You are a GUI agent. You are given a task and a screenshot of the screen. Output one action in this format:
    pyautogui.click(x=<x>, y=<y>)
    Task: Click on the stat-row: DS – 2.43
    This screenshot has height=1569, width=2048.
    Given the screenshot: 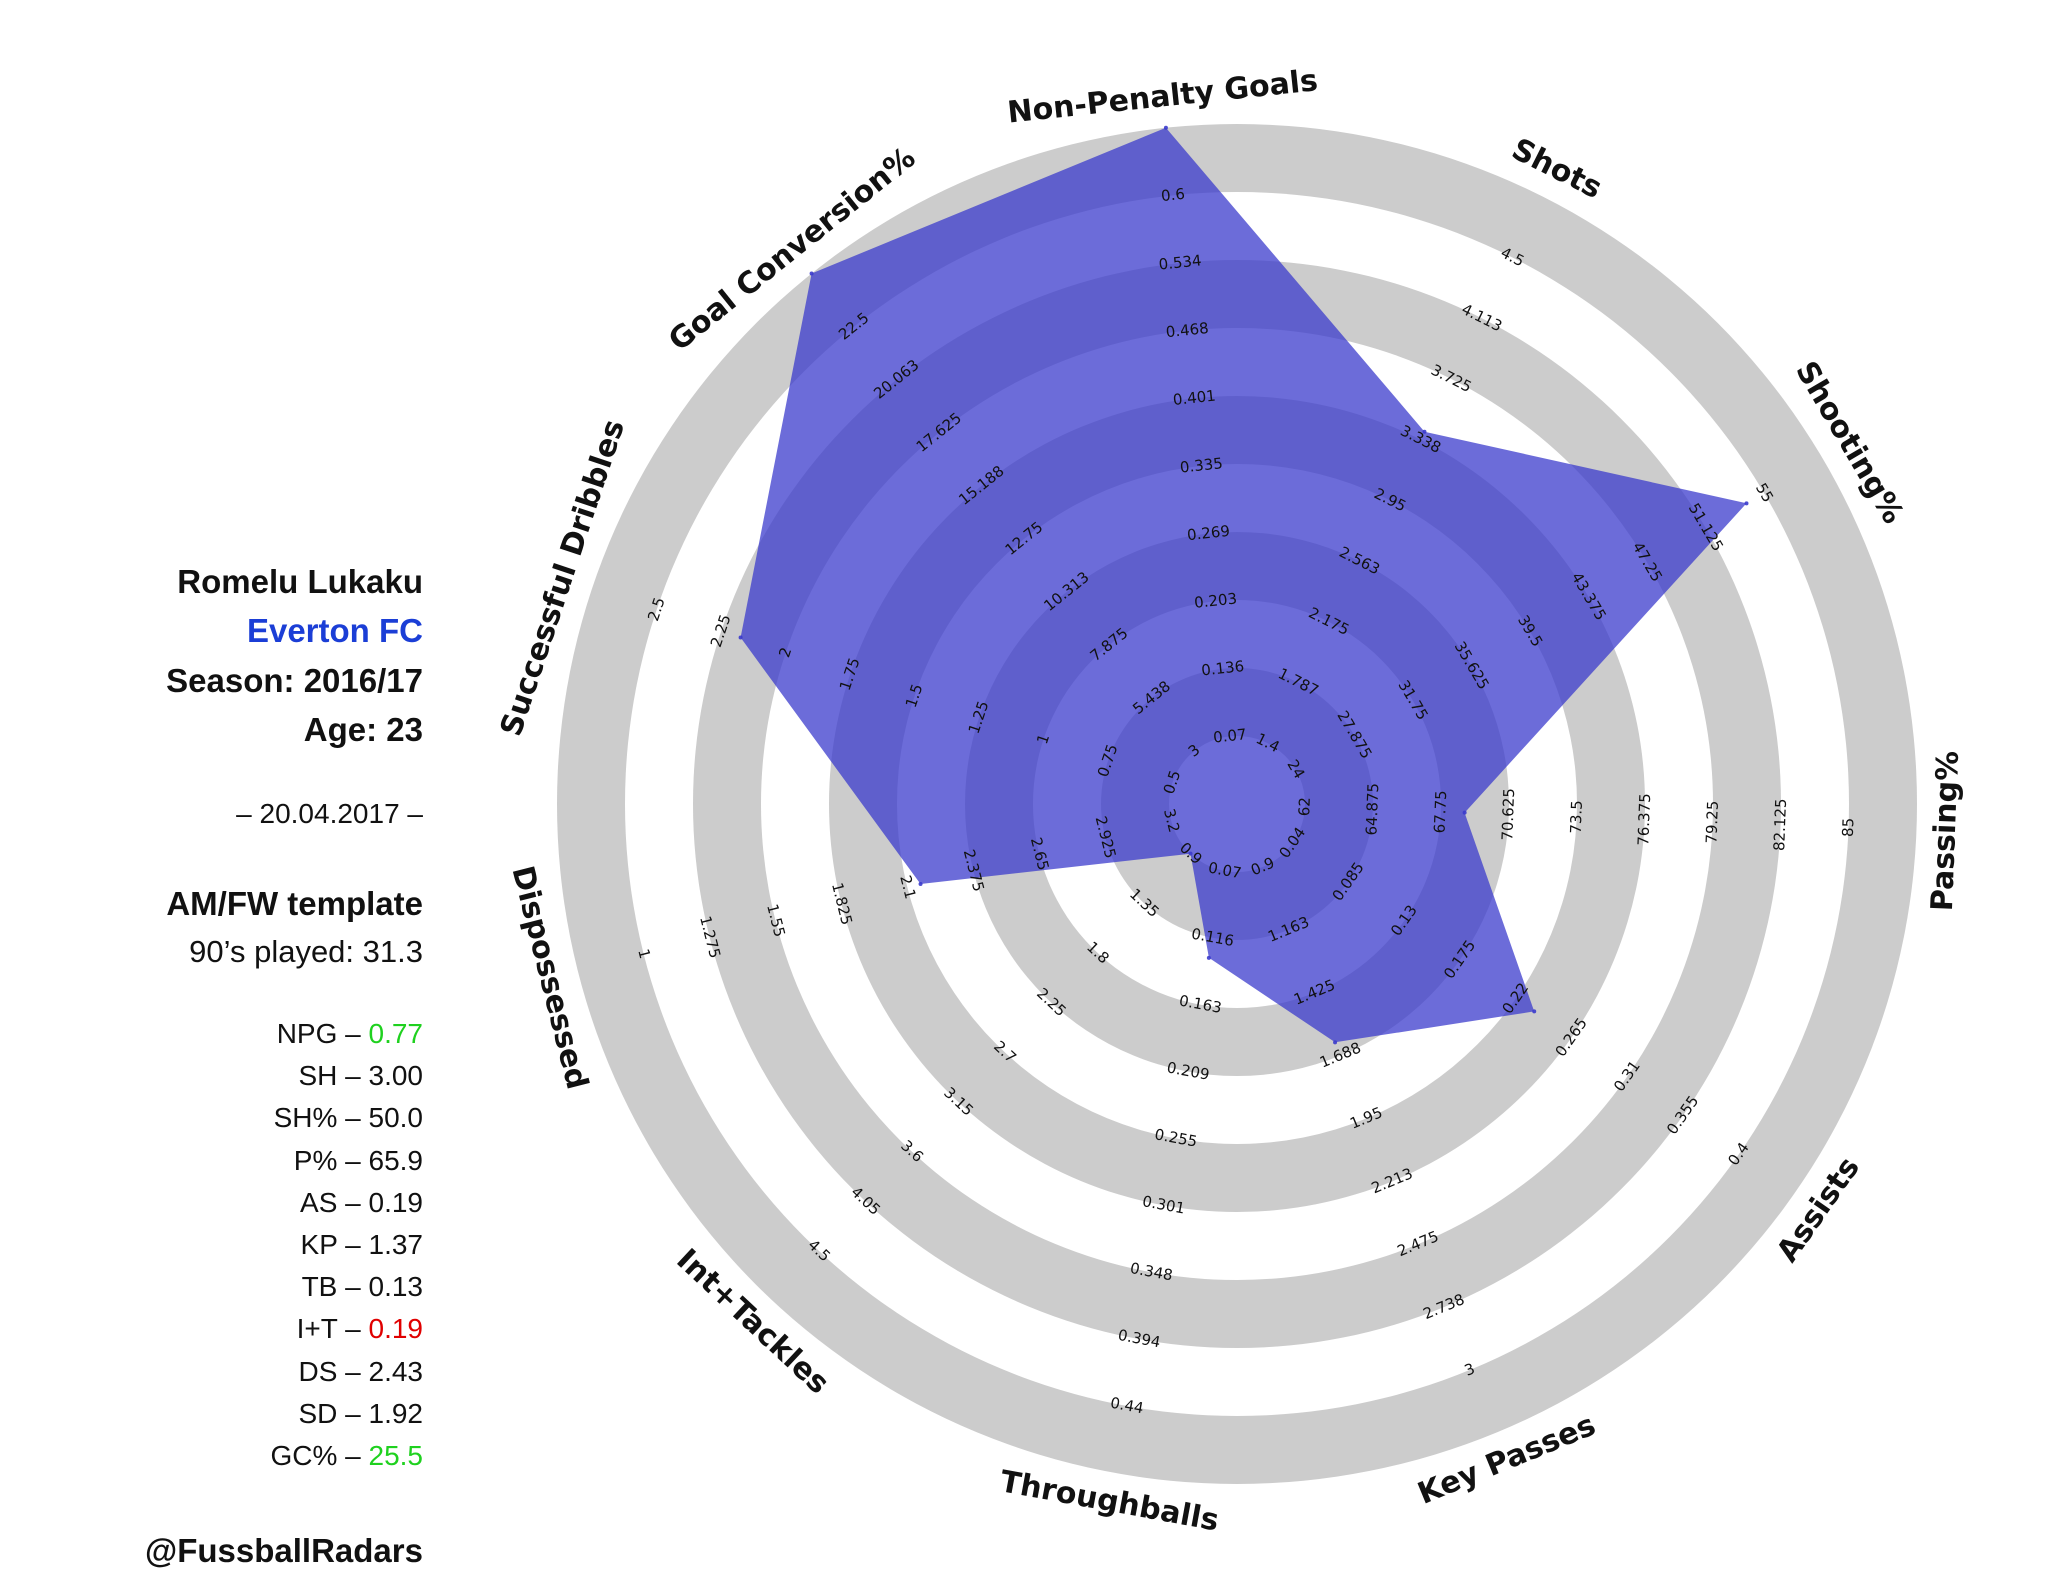 What is the action you would take?
    pyautogui.click(x=361, y=1371)
    